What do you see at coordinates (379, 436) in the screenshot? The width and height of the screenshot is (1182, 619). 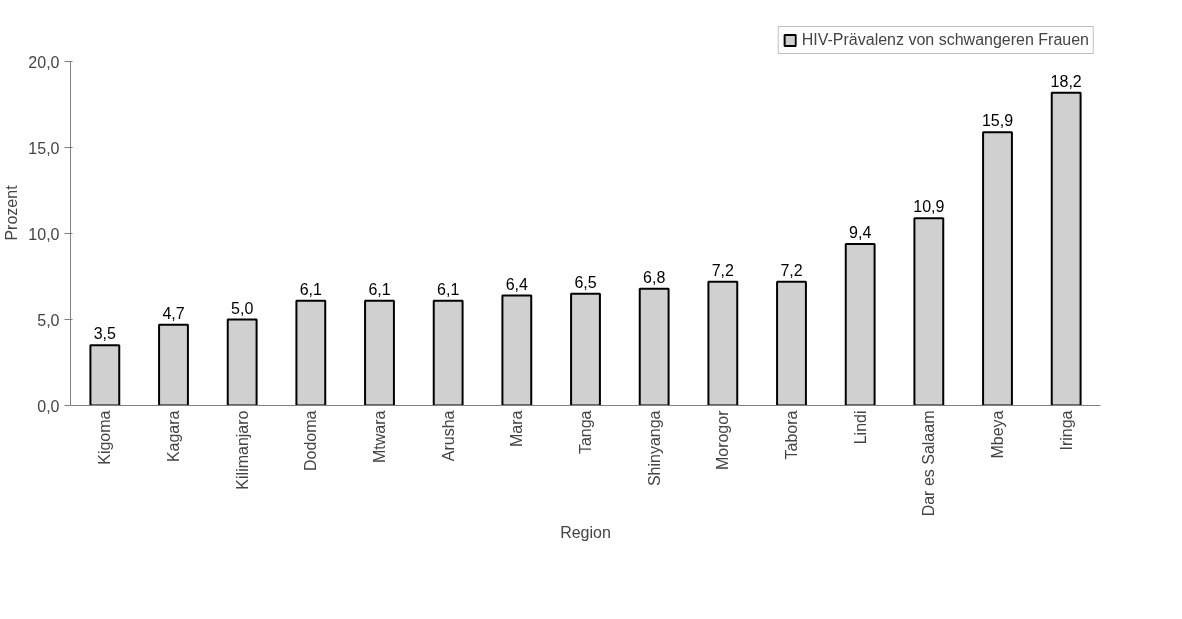 I see `x-tick-label: Mtwara` at bounding box center [379, 436].